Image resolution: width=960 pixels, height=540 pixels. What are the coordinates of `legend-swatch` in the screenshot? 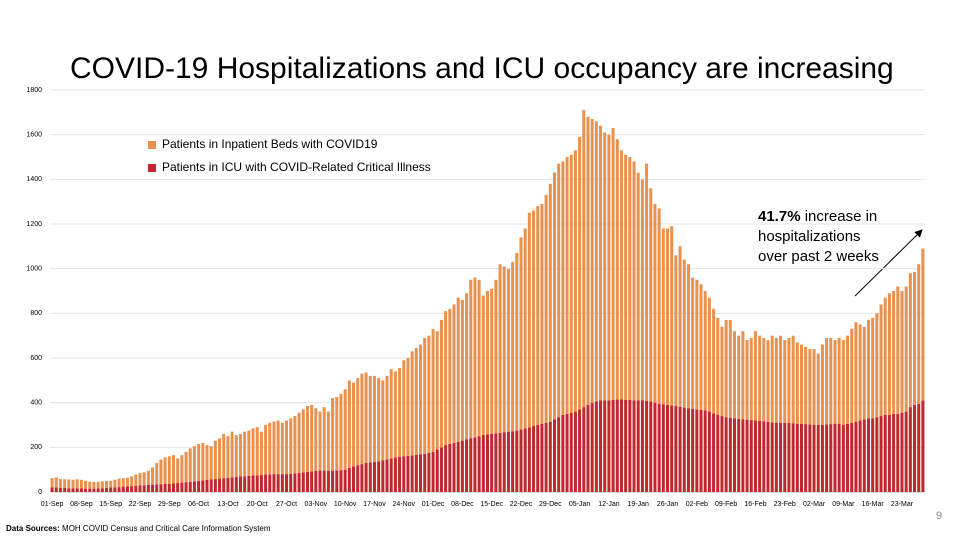 It's located at (152, 168).